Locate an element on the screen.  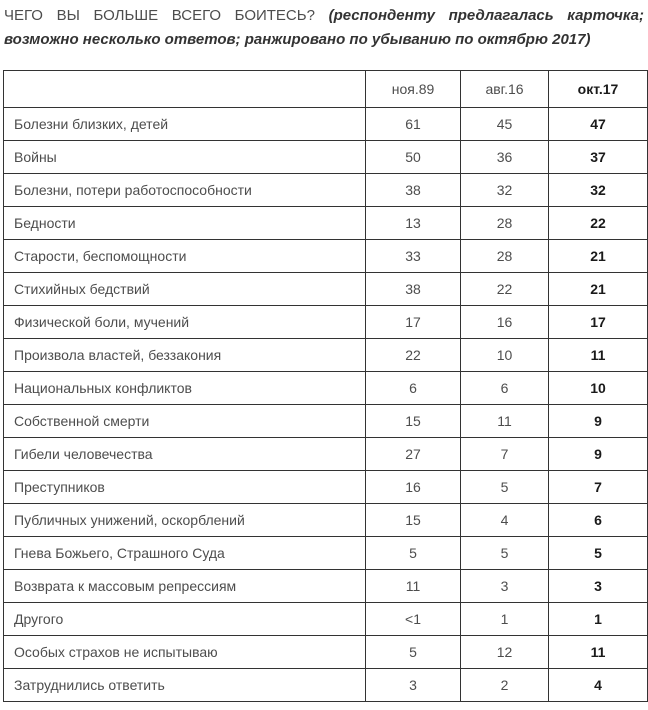
table-row: Гибели человечества 27 7 9 is located at coordinates (325, 453).